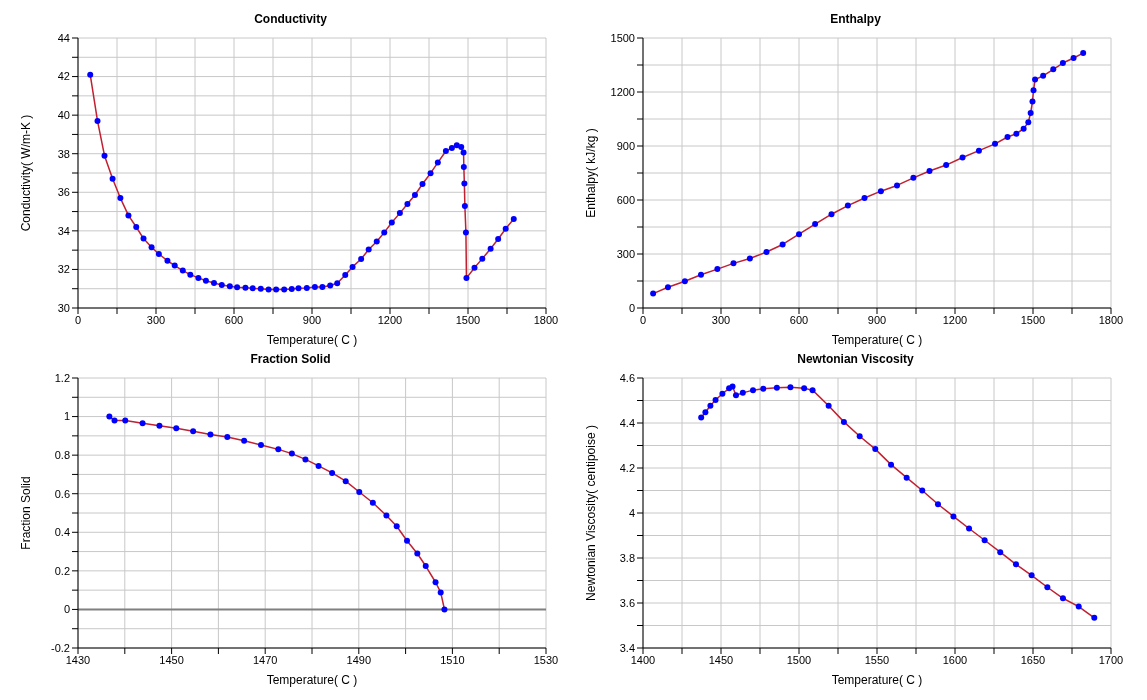  Describe the element at coordinates (625, 253) in the screenshot. I see `y-tick-label: 300` at that location.